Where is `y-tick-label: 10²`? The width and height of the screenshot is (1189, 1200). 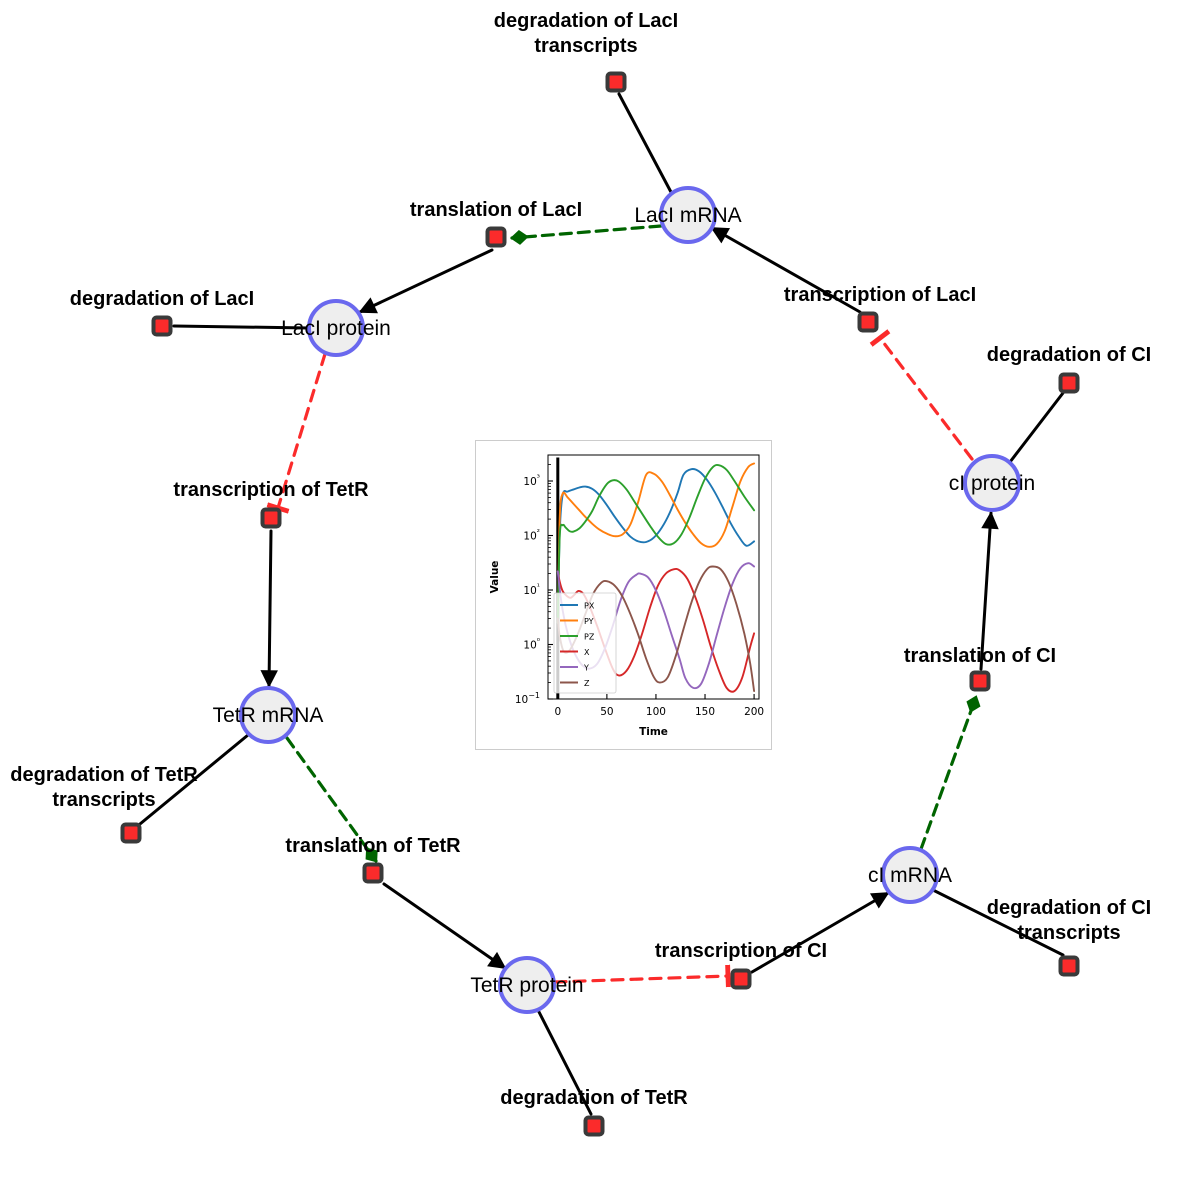 y-tick-label: 10² is located at coordinates (531, 535).